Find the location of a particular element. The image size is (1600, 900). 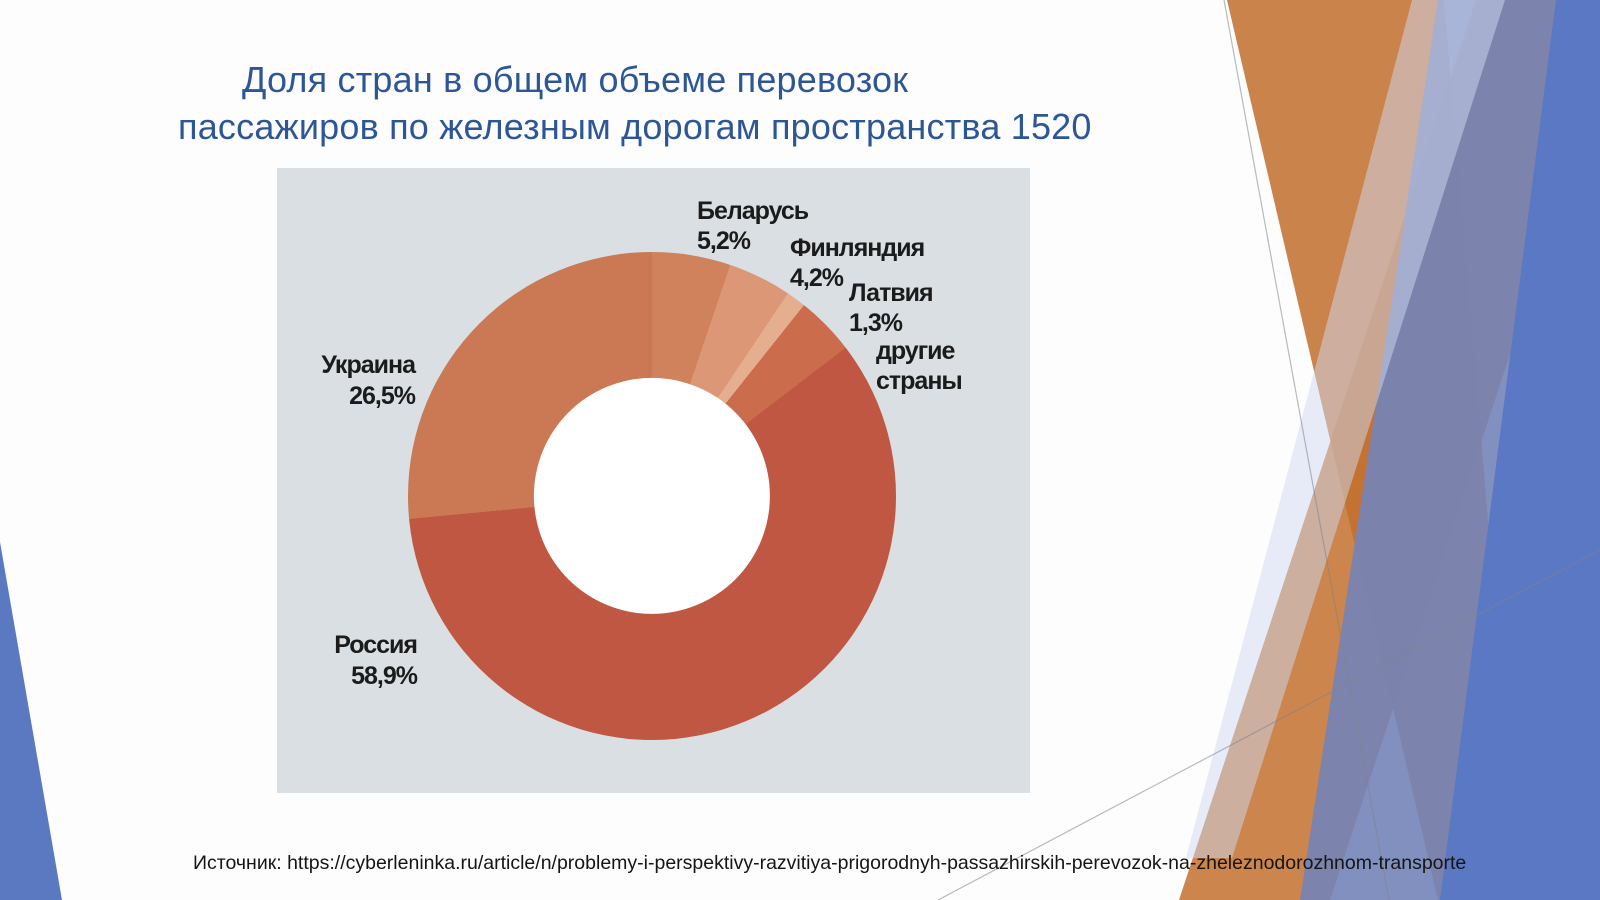

slice-label-belarus-name: Беларусь is located at coordinates (753, 211).